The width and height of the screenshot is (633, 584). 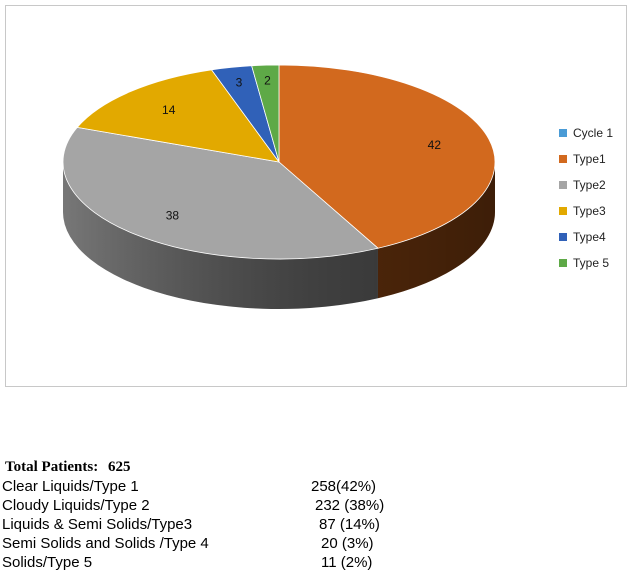 I want to click on legend-item-type2: Type2, so click(x=586, y=185).